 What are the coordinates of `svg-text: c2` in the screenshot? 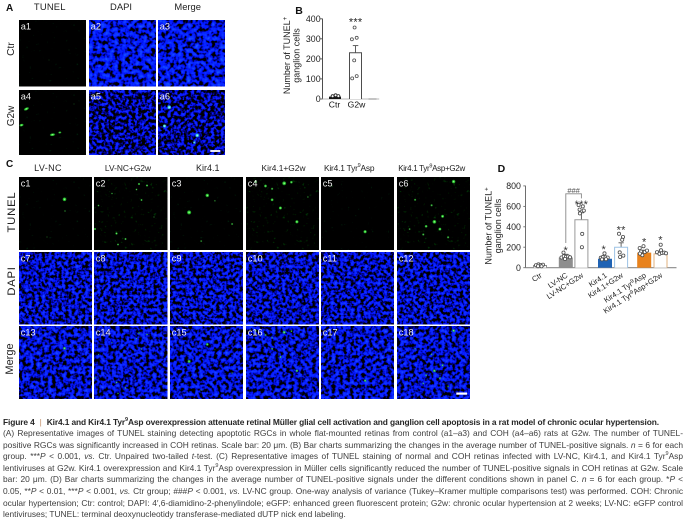 It's located at (101, 184).